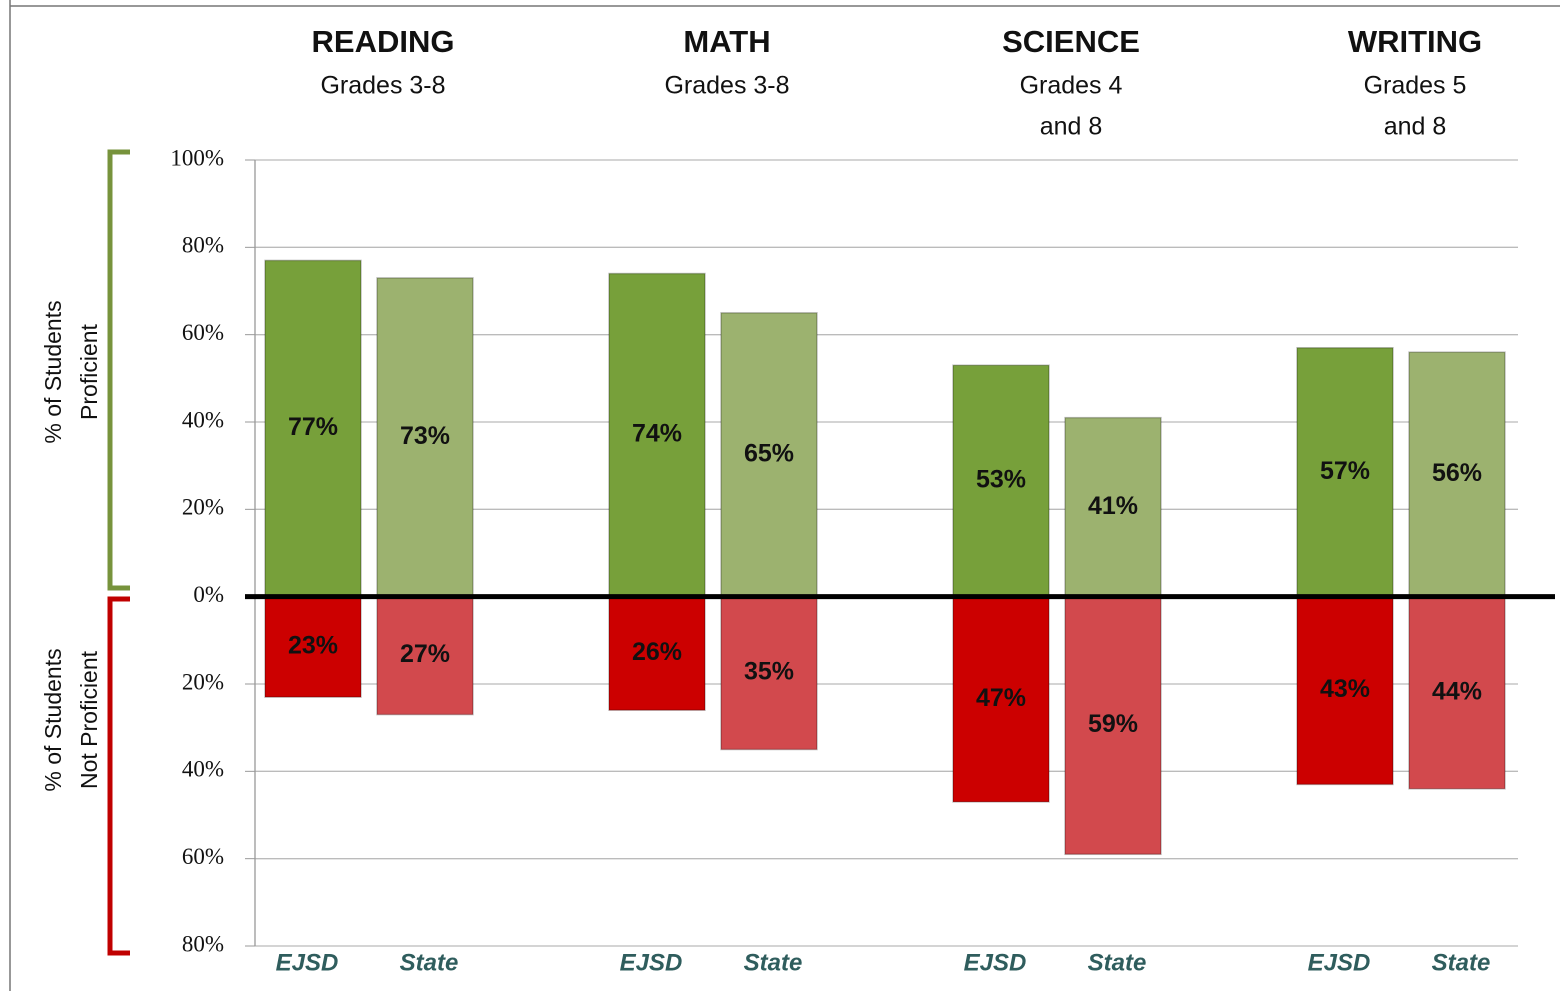 This screenshot has height=991, width=1560. I want to click on value-label: 77%, so click(313, 427).